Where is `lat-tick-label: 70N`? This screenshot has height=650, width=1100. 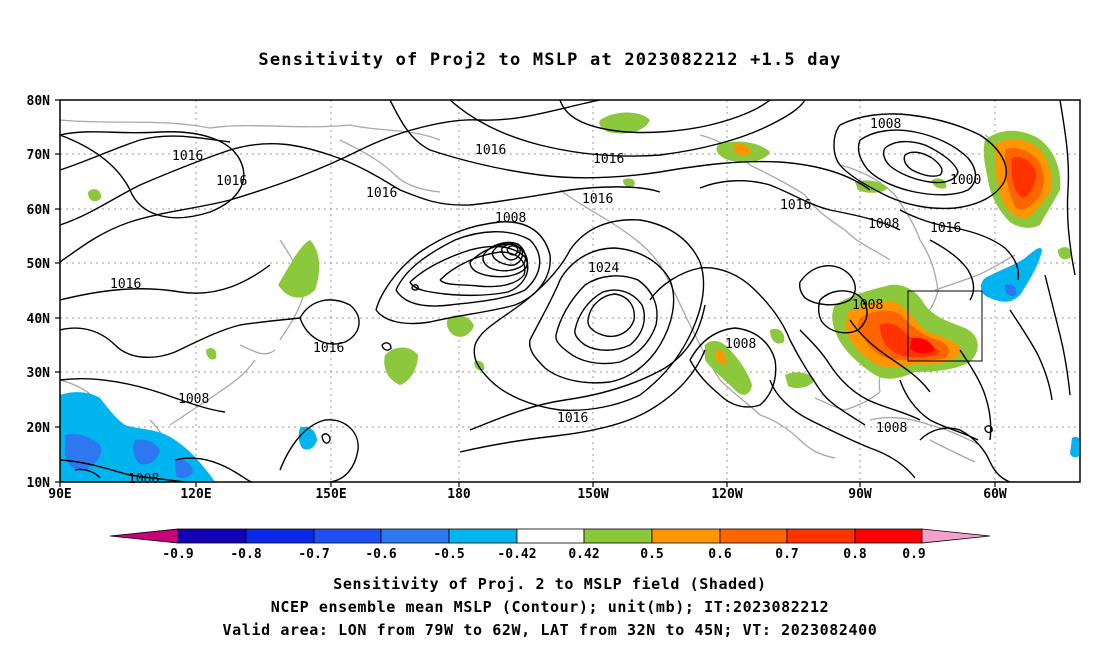 lat-tick-label: 70N is located at coordinates (39, 155).